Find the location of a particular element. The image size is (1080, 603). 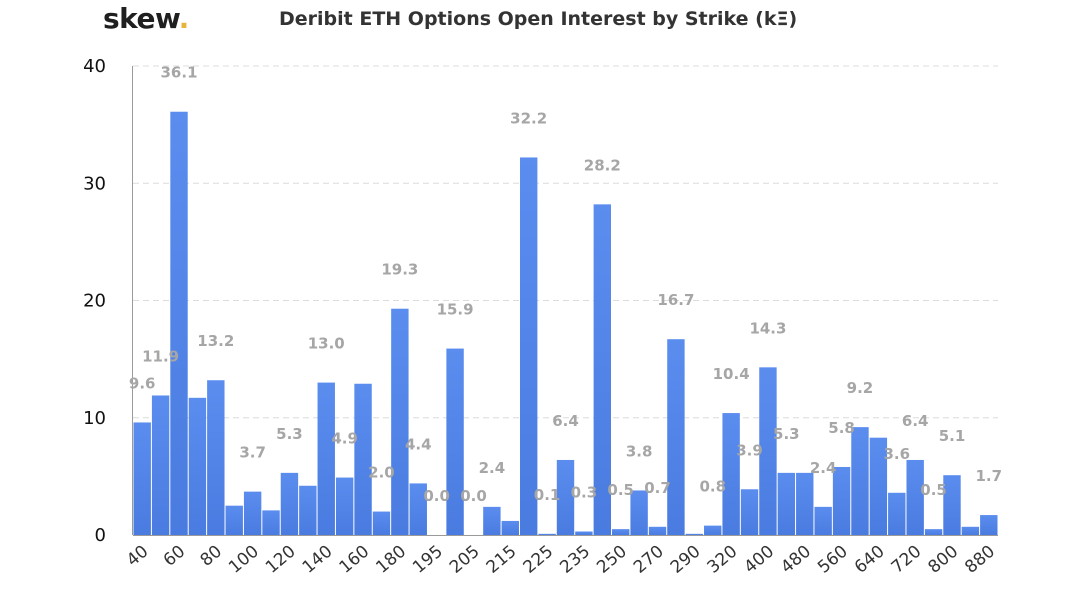

y-tick-label: 20 is located at coordinates (94, 301).